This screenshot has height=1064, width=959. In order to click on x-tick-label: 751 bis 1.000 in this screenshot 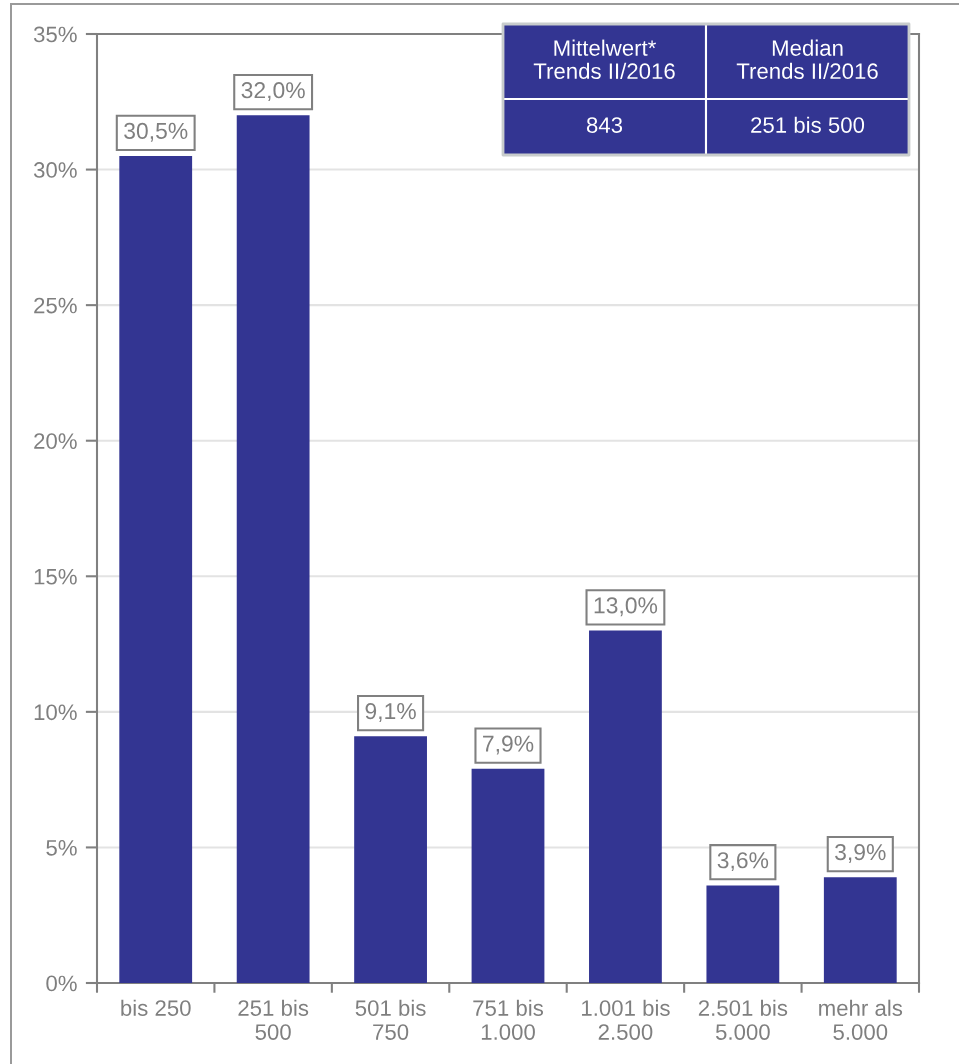, I will do `click(508, 1019)`.